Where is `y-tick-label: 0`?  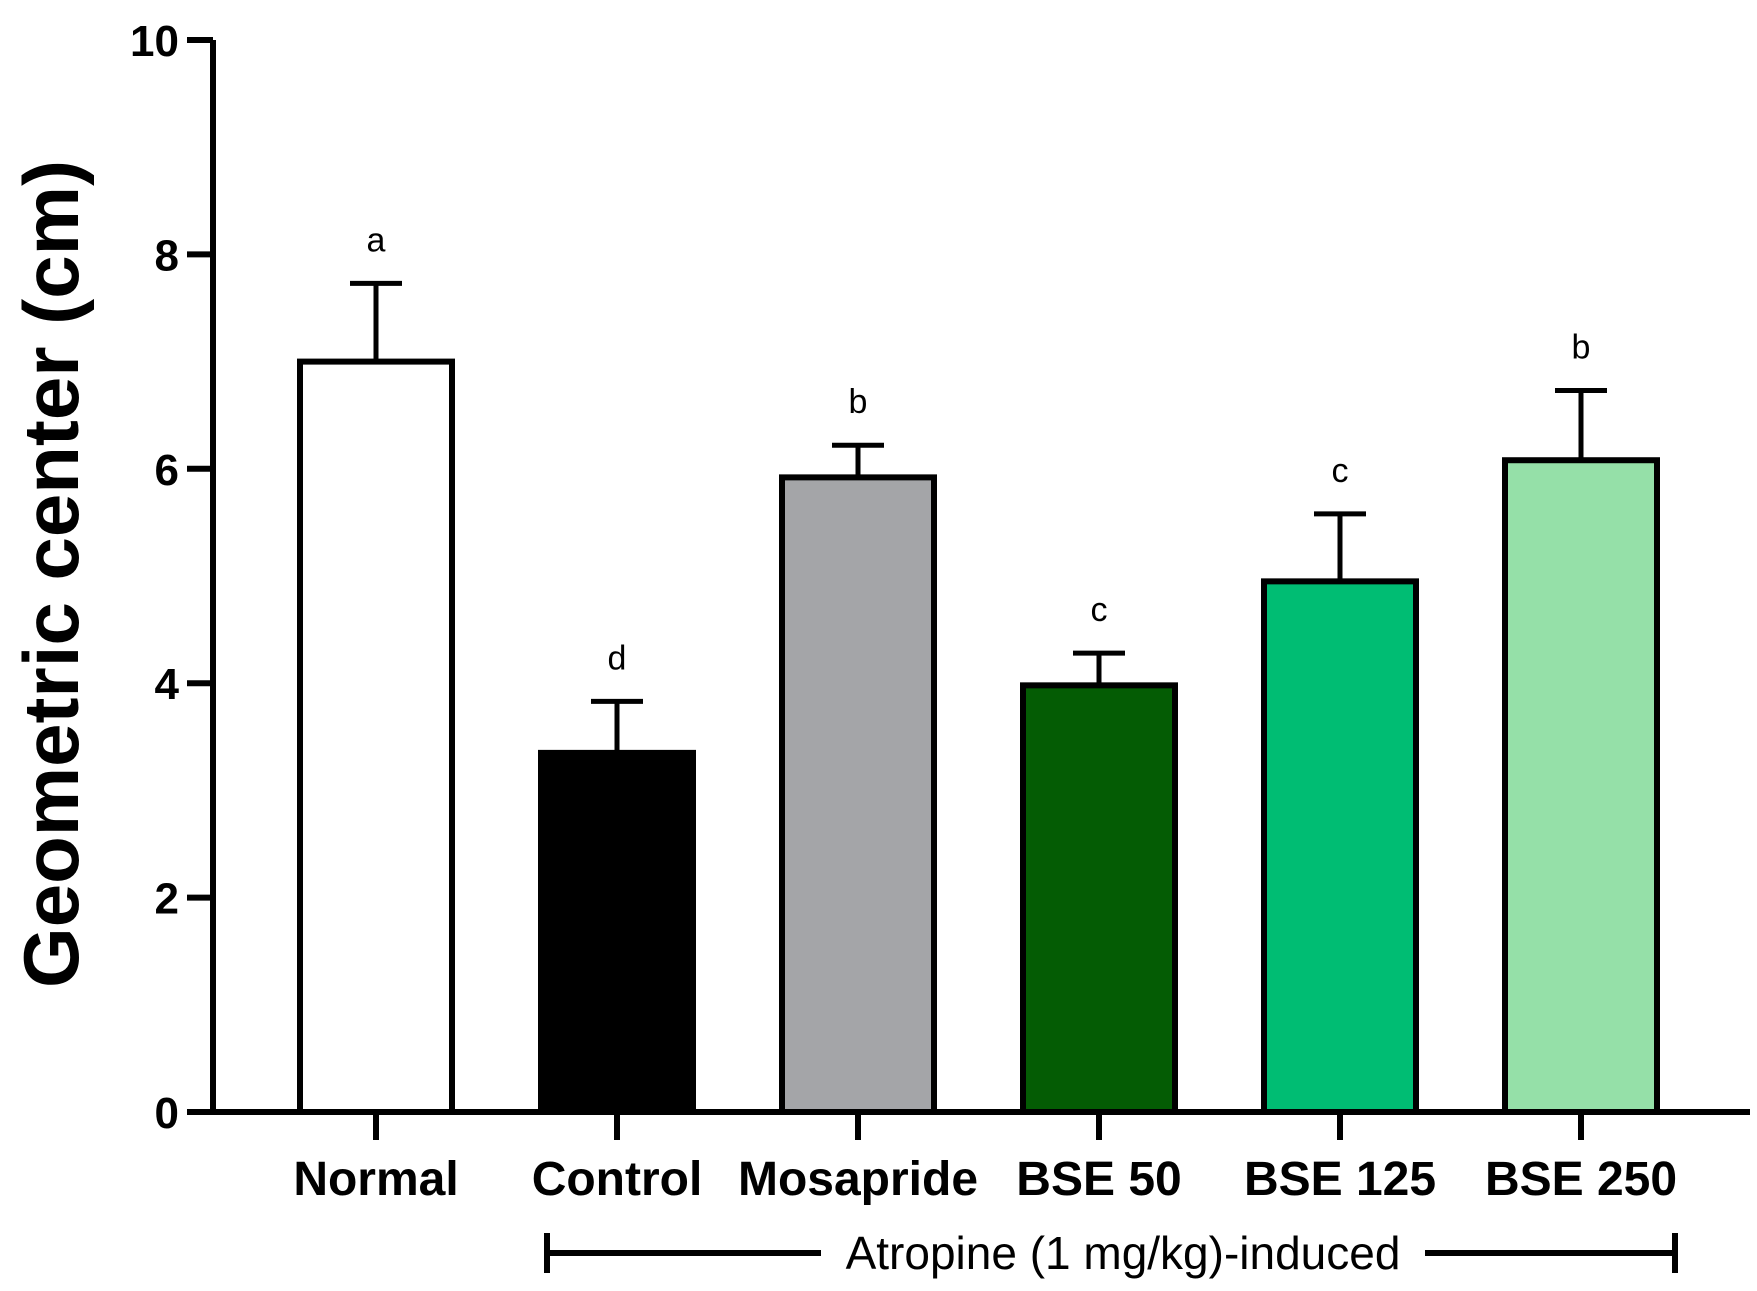
y-tick-label: 0 is located at coordinates (167, 1113).